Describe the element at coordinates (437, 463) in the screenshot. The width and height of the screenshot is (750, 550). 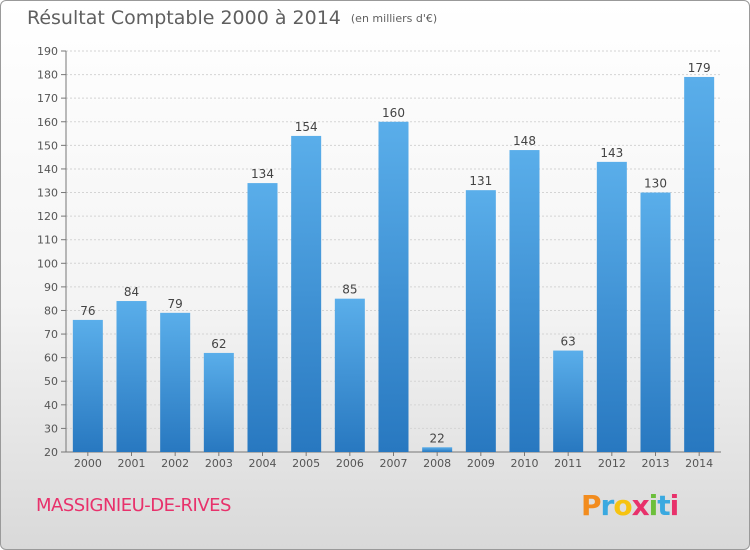
I see `x-tick-label-2008: 2008` at that location.